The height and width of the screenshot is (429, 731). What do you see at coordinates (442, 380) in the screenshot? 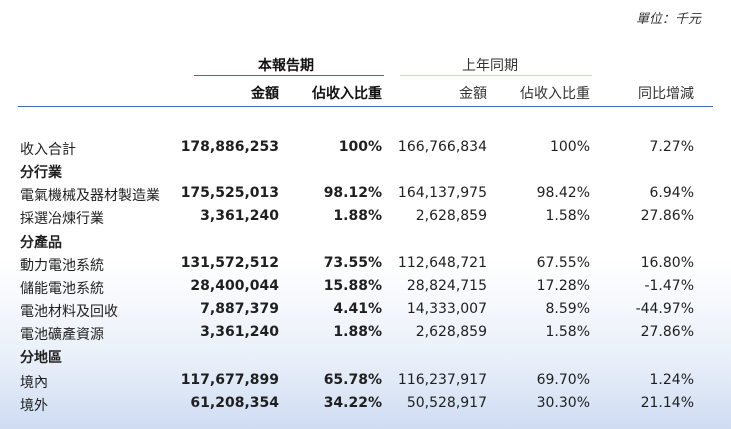
I see `prior-amount-cell: 116,237,917` at bounding box center [442, 380].